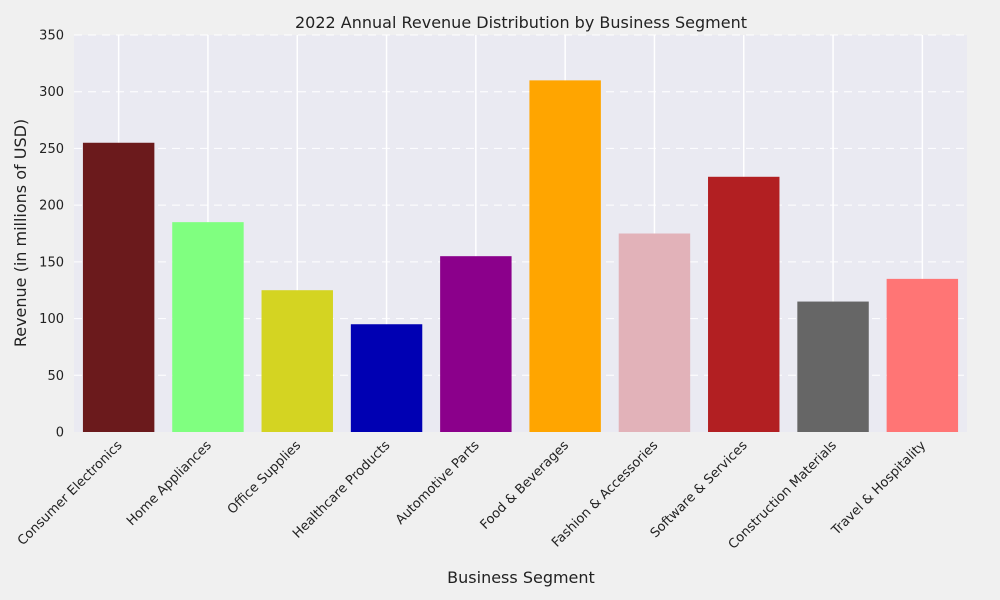  Describe the element at coordinates (51, 235) in the screenshot. I see `y-axis-ticks: 0 50 100 150 200 250 300 350` at that location.